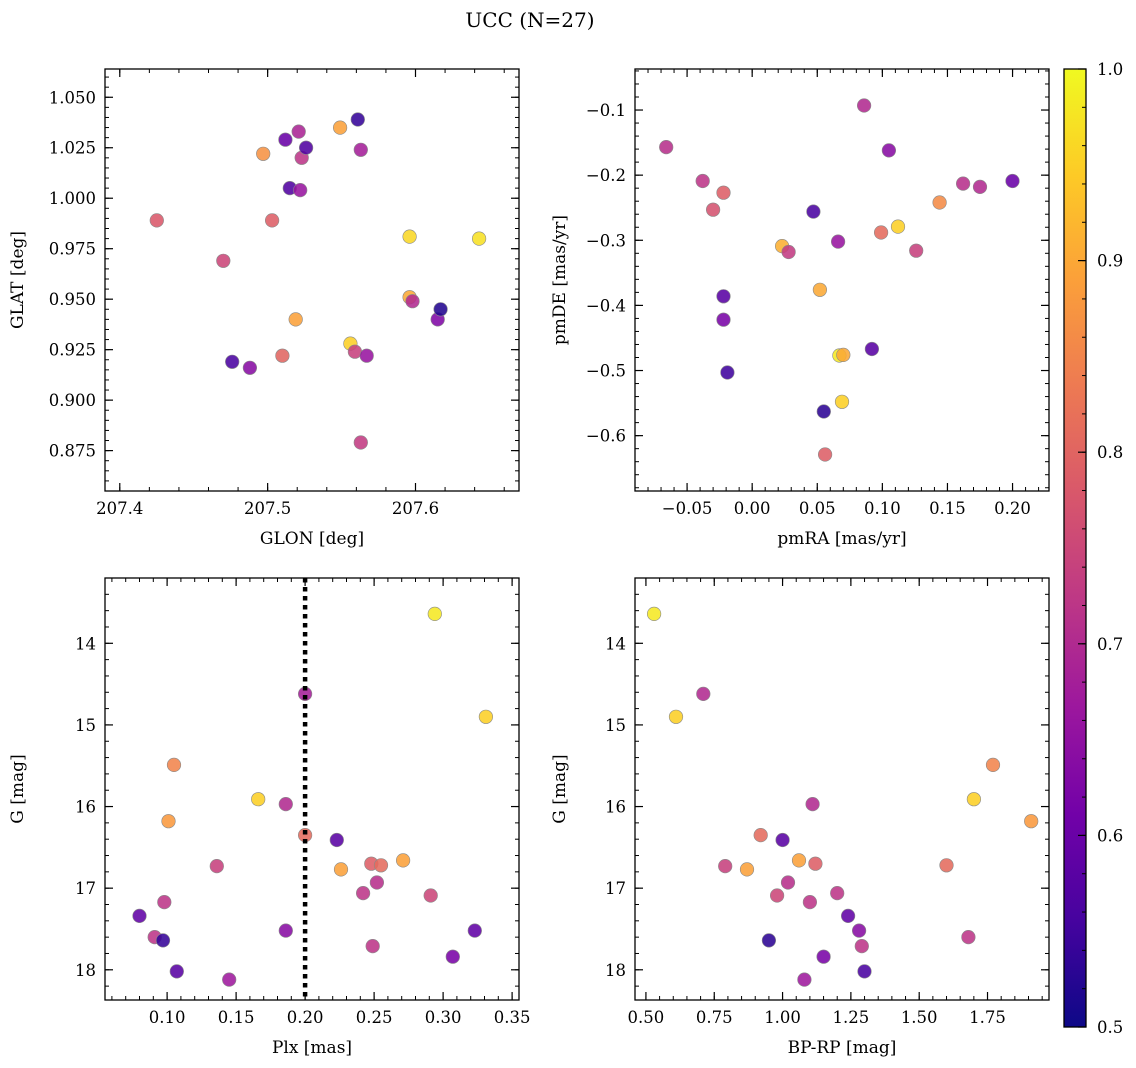  I want to click on x-tick-label: 0.15, so click(947, 508).